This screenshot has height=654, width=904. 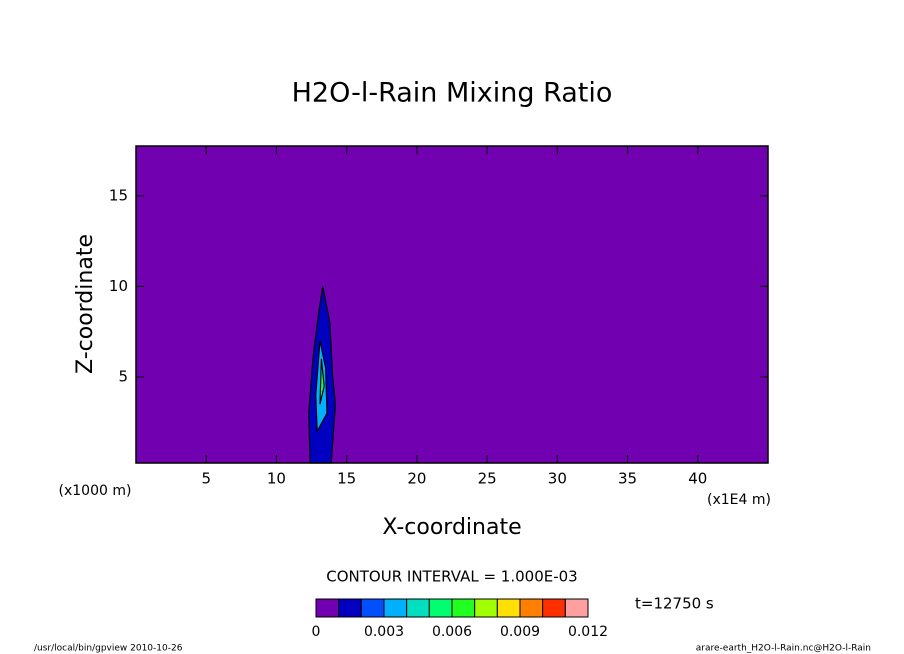 What do you see at coordinates (384, 632) in the screenshot?
I see `colorbar-tick-label: 0.003` at bounding box center [384, 632].